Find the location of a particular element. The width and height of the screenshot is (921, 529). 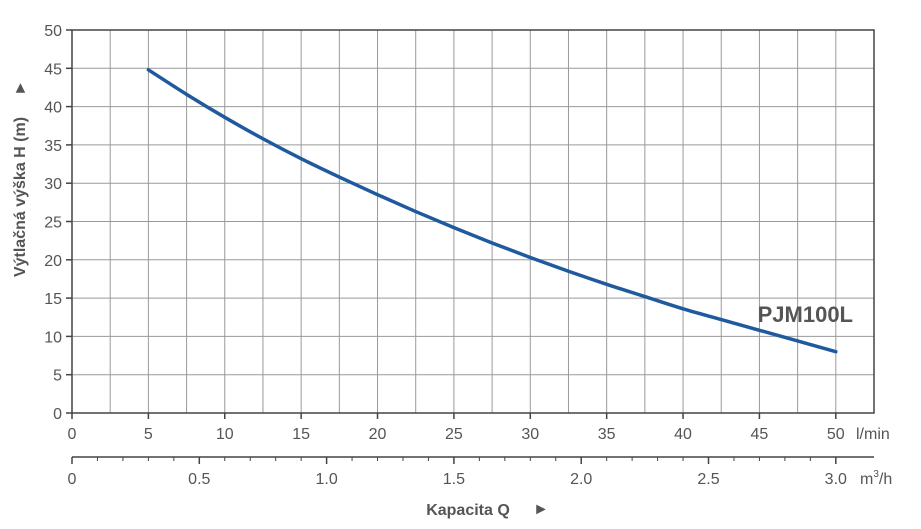

x-tick-label: 15 is located at coordinates (301, 434).